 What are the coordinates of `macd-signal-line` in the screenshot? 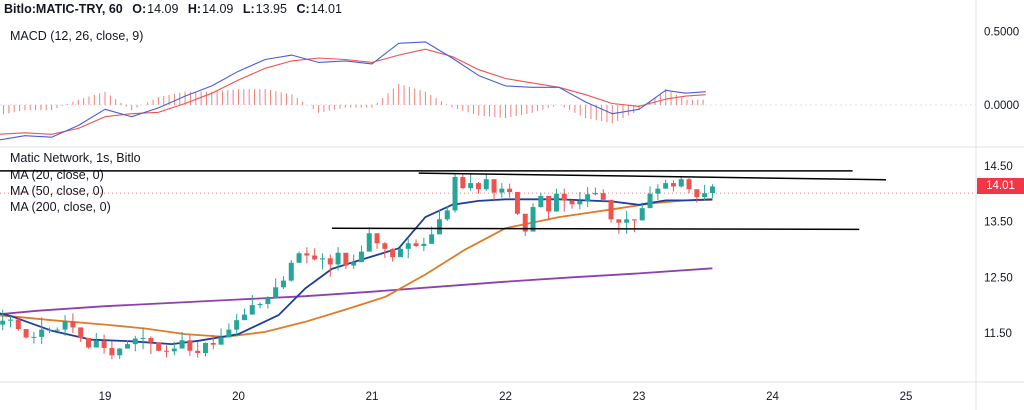 It's located at (353, 91).